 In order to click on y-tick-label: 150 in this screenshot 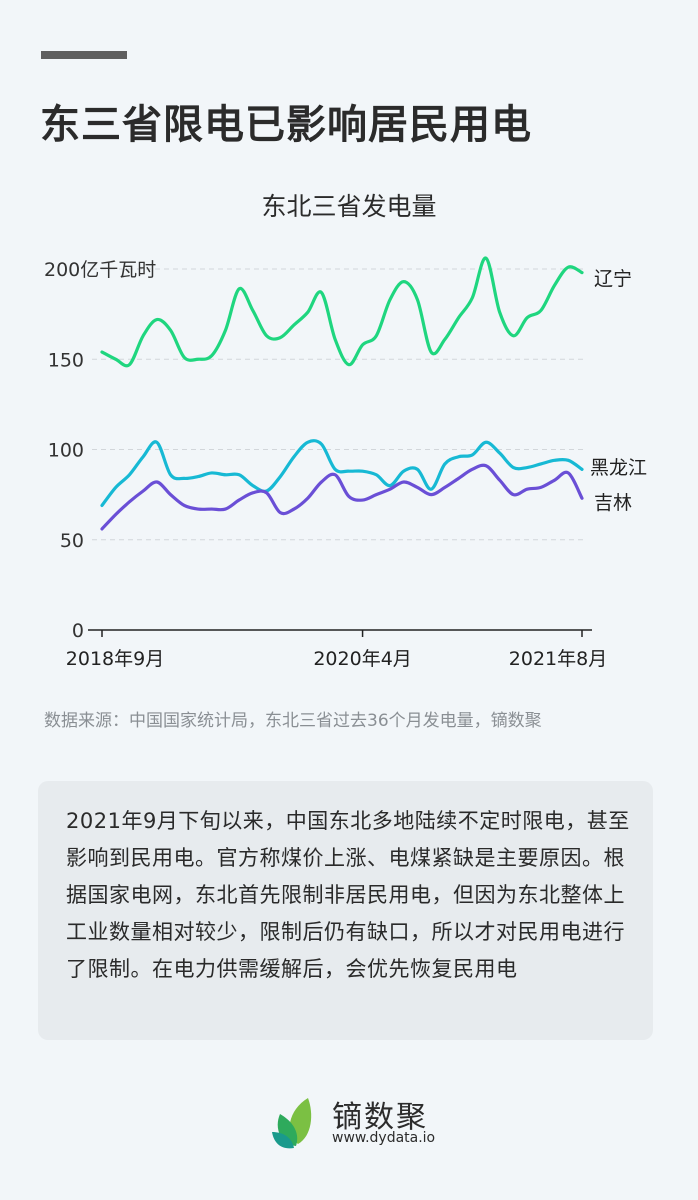, I will do `click(66, 360)`.